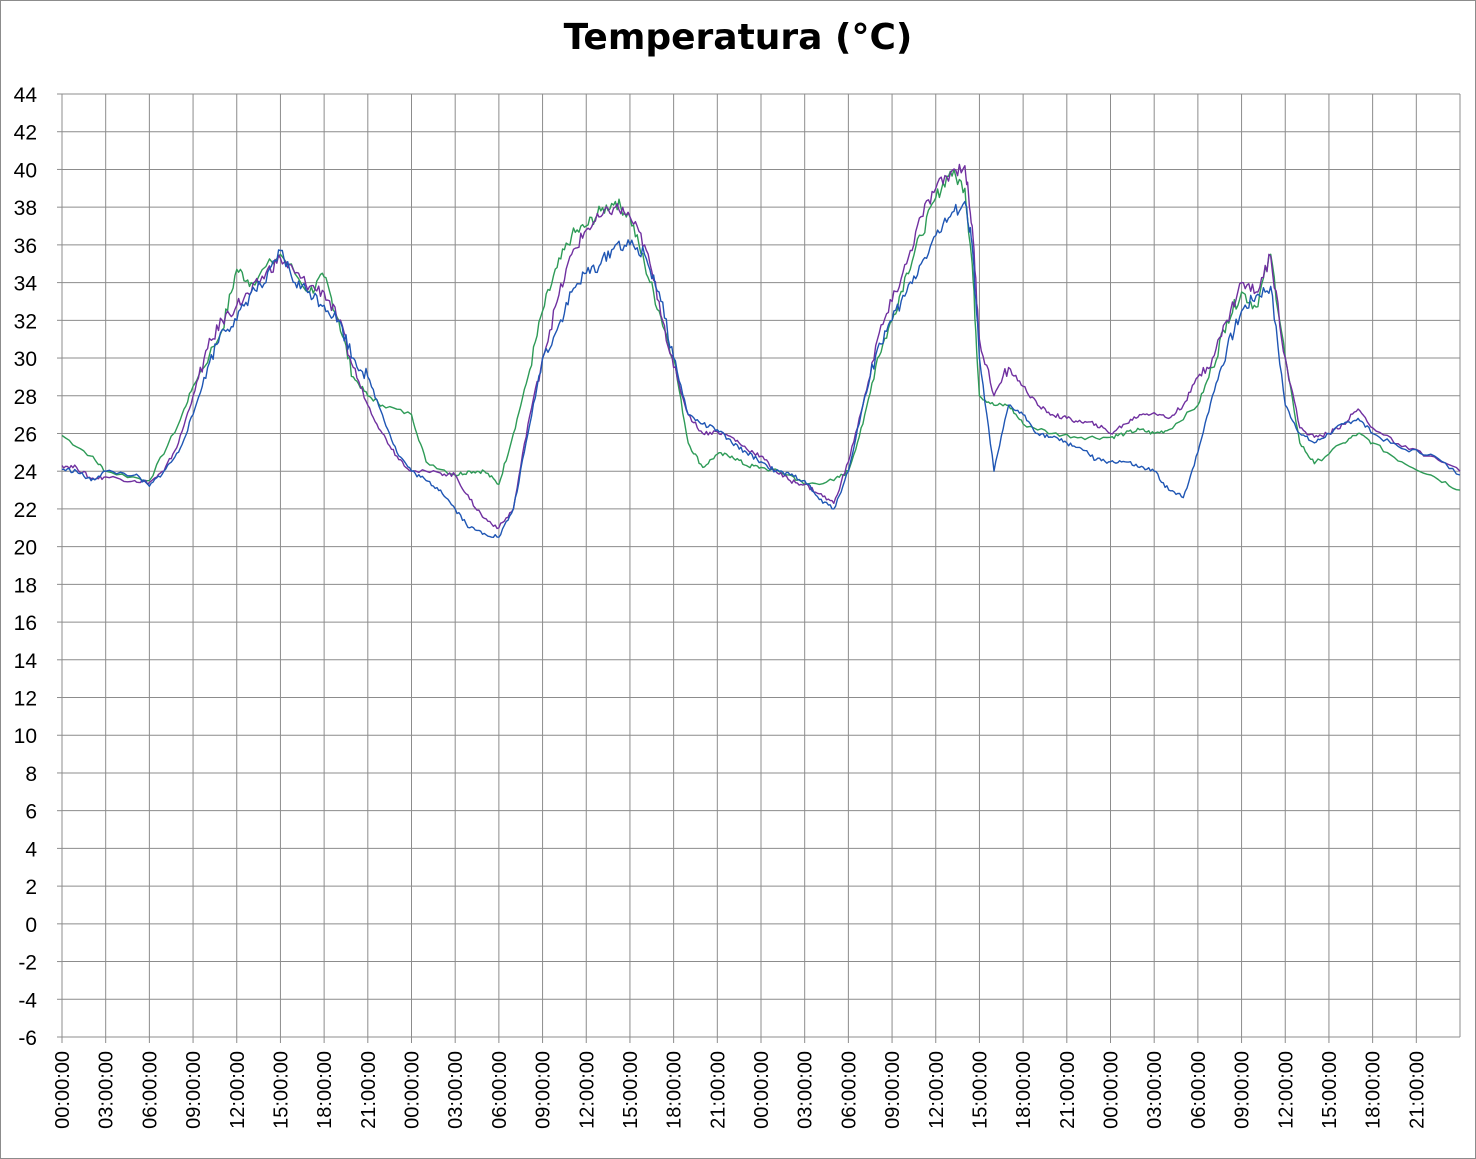  I want to click on y-tick-label: -4, so click(27, 1000).